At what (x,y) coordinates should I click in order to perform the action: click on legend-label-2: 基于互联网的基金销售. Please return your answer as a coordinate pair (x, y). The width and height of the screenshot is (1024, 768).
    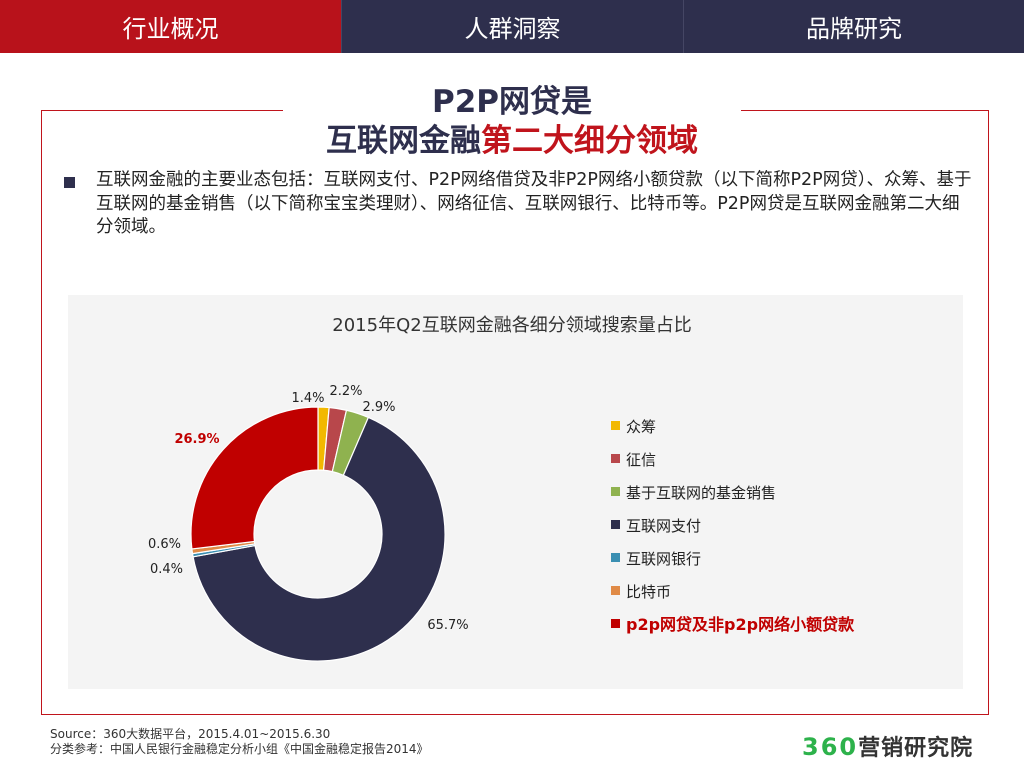
    Looking at the image, I should click on (701, 493).